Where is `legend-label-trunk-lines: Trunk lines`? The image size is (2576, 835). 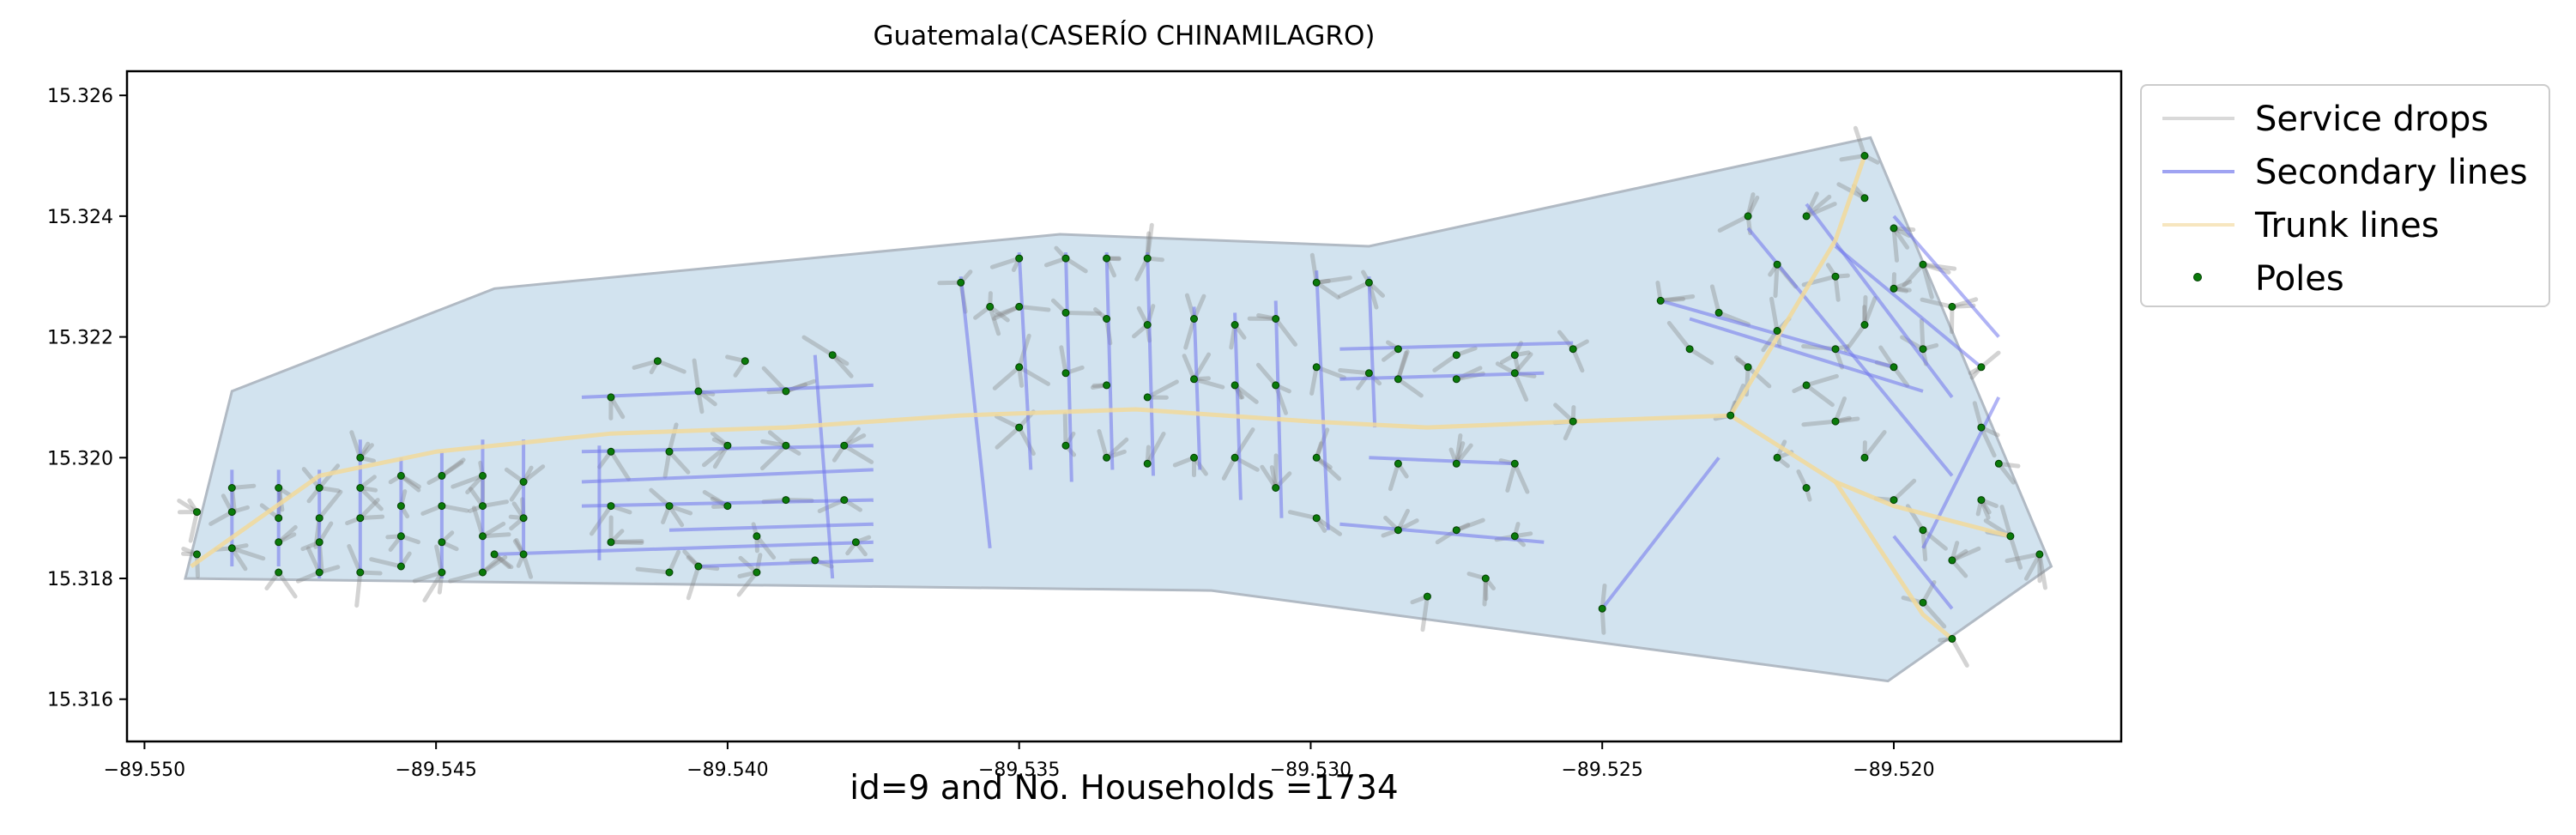 legend-label-trunk-lines: Trunk lines is located at coordinates (2347, 225).